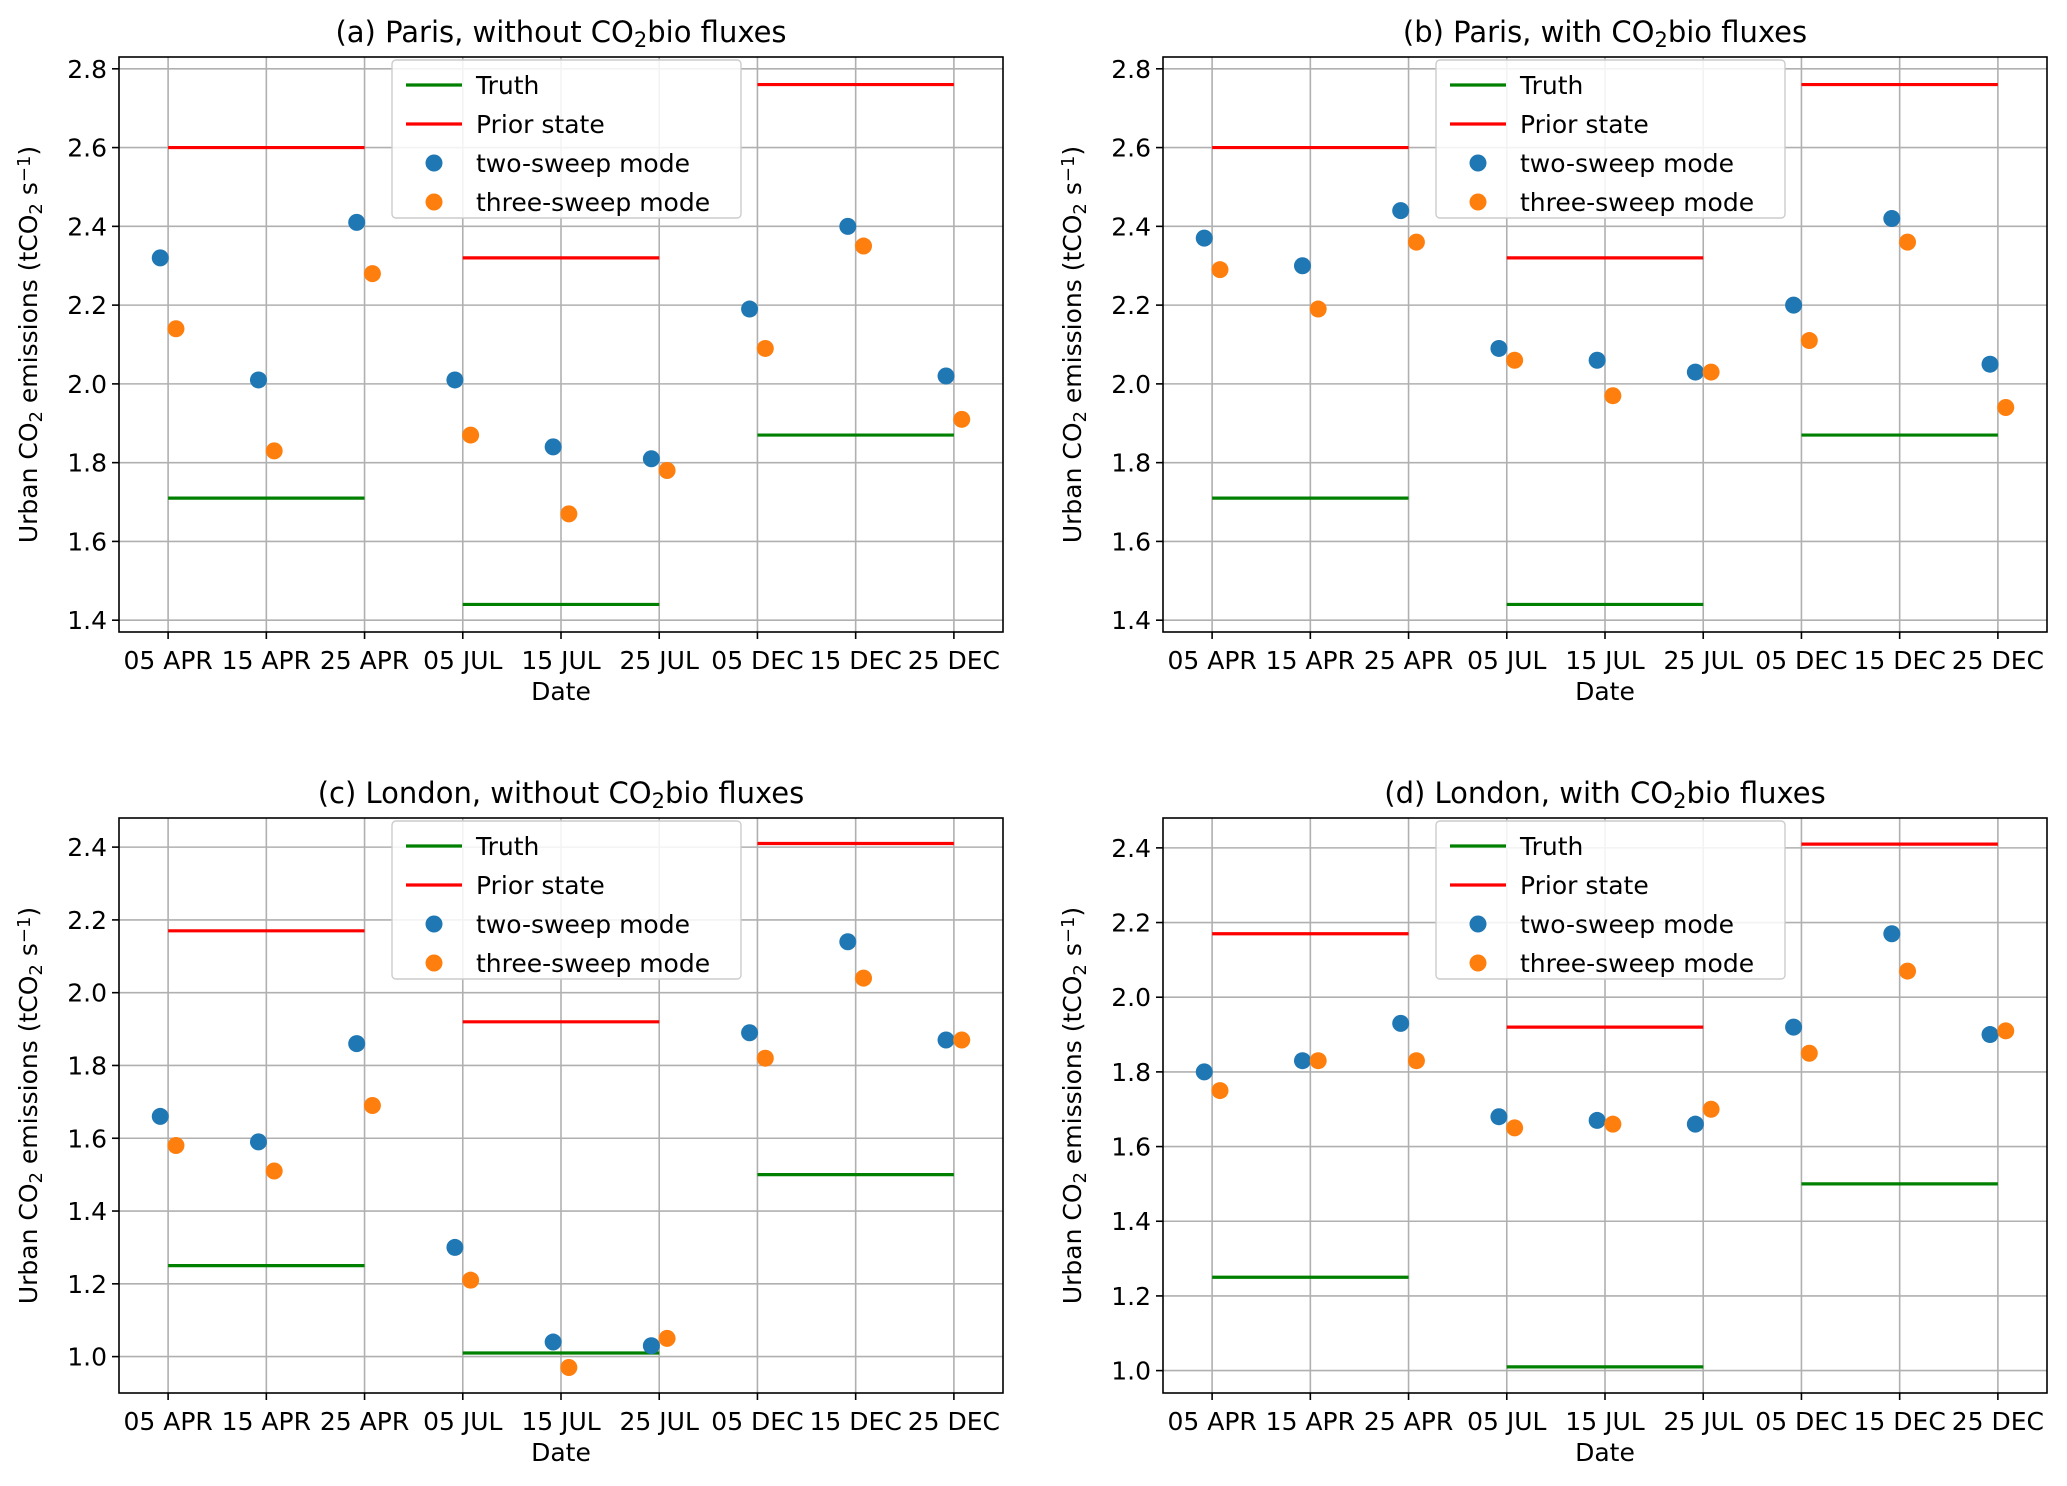  Describe the element at coordinates (1131, 1072) in the screenshot. I see `y-tick-label: 1.8` at that location.